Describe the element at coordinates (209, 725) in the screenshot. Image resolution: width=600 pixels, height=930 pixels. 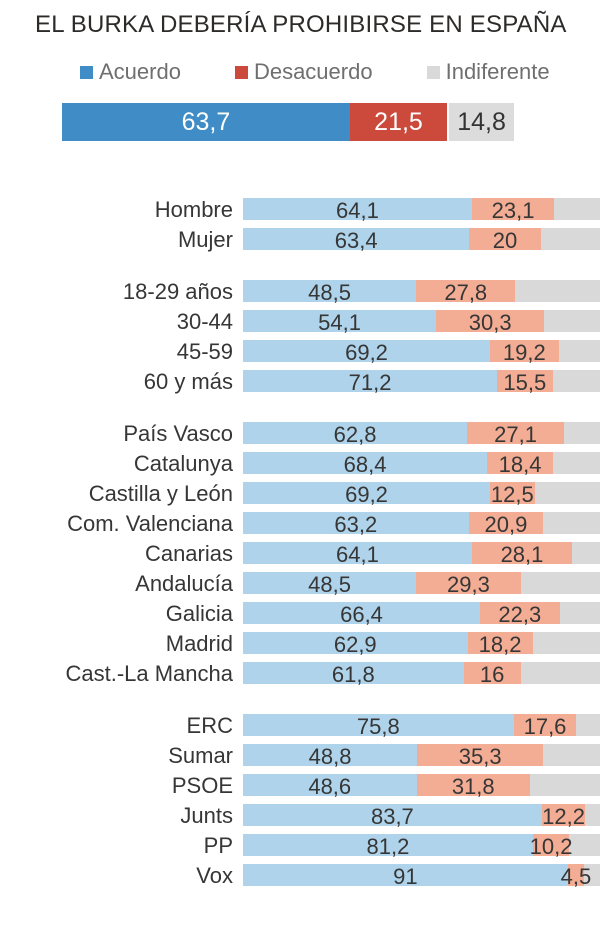
I see `row-label: ERC` at that location.